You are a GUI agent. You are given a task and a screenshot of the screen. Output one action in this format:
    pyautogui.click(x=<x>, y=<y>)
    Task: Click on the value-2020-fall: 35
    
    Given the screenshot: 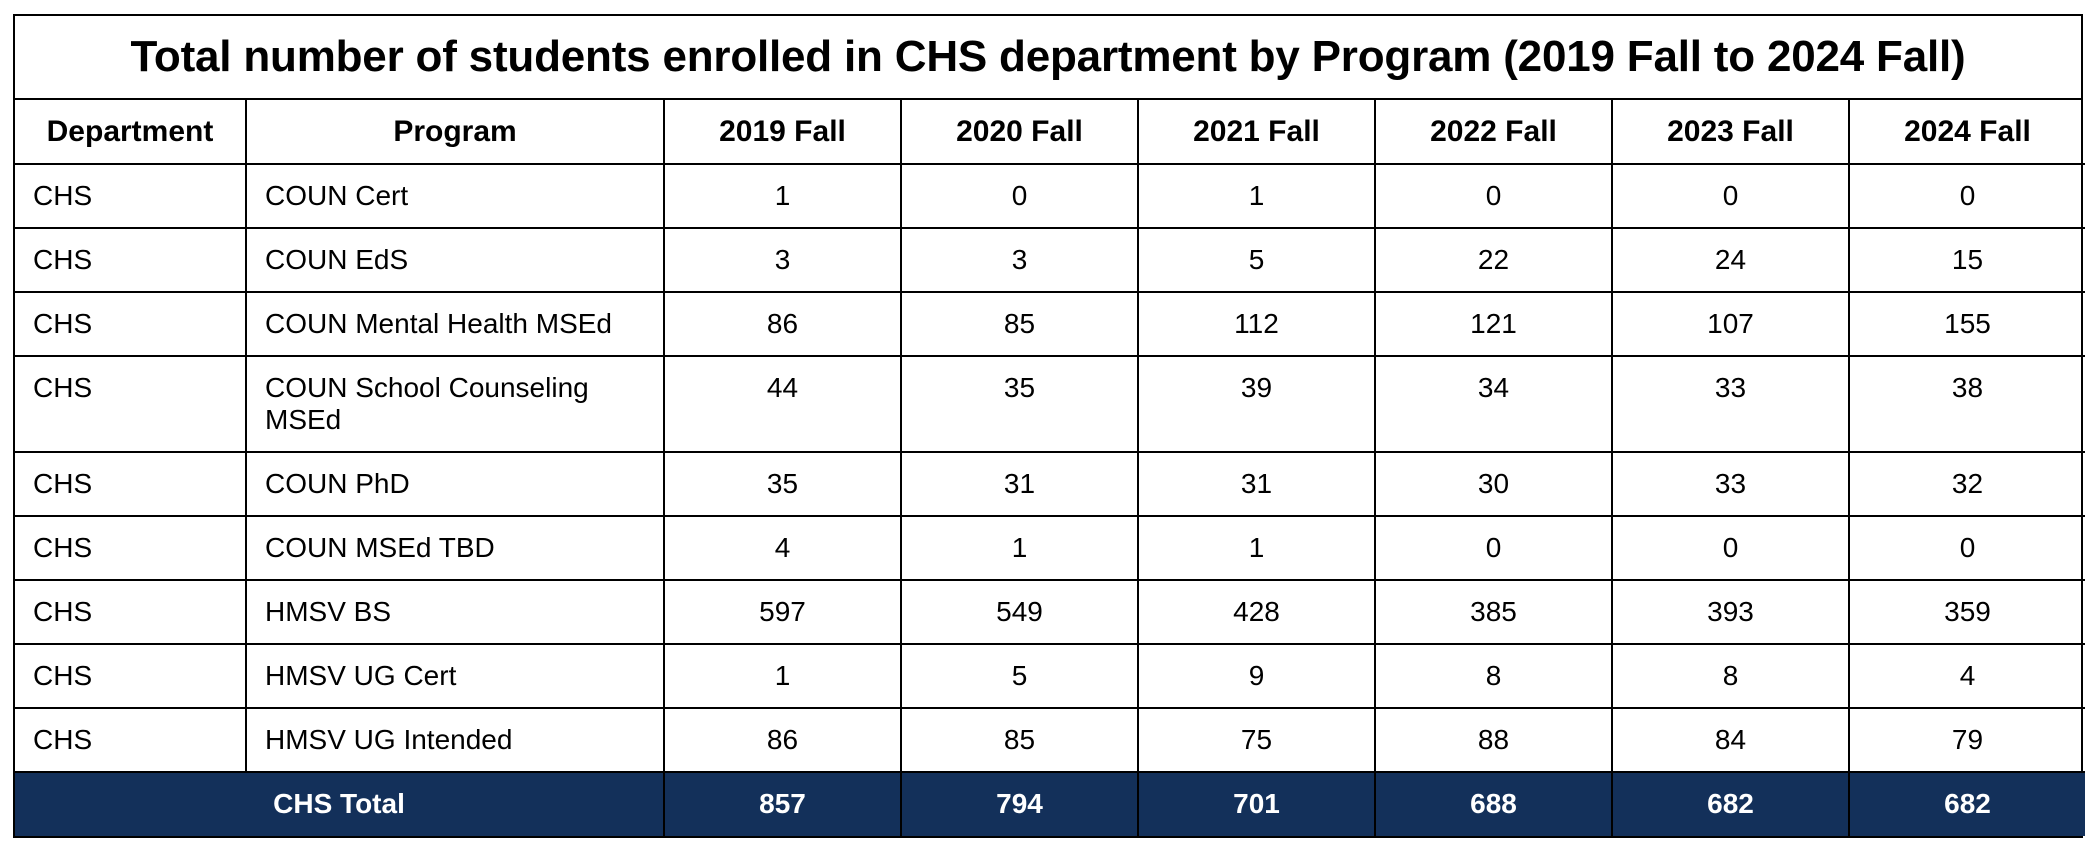 What is the action you would take?
    pyautogui.click(x=1019, y=404)
    